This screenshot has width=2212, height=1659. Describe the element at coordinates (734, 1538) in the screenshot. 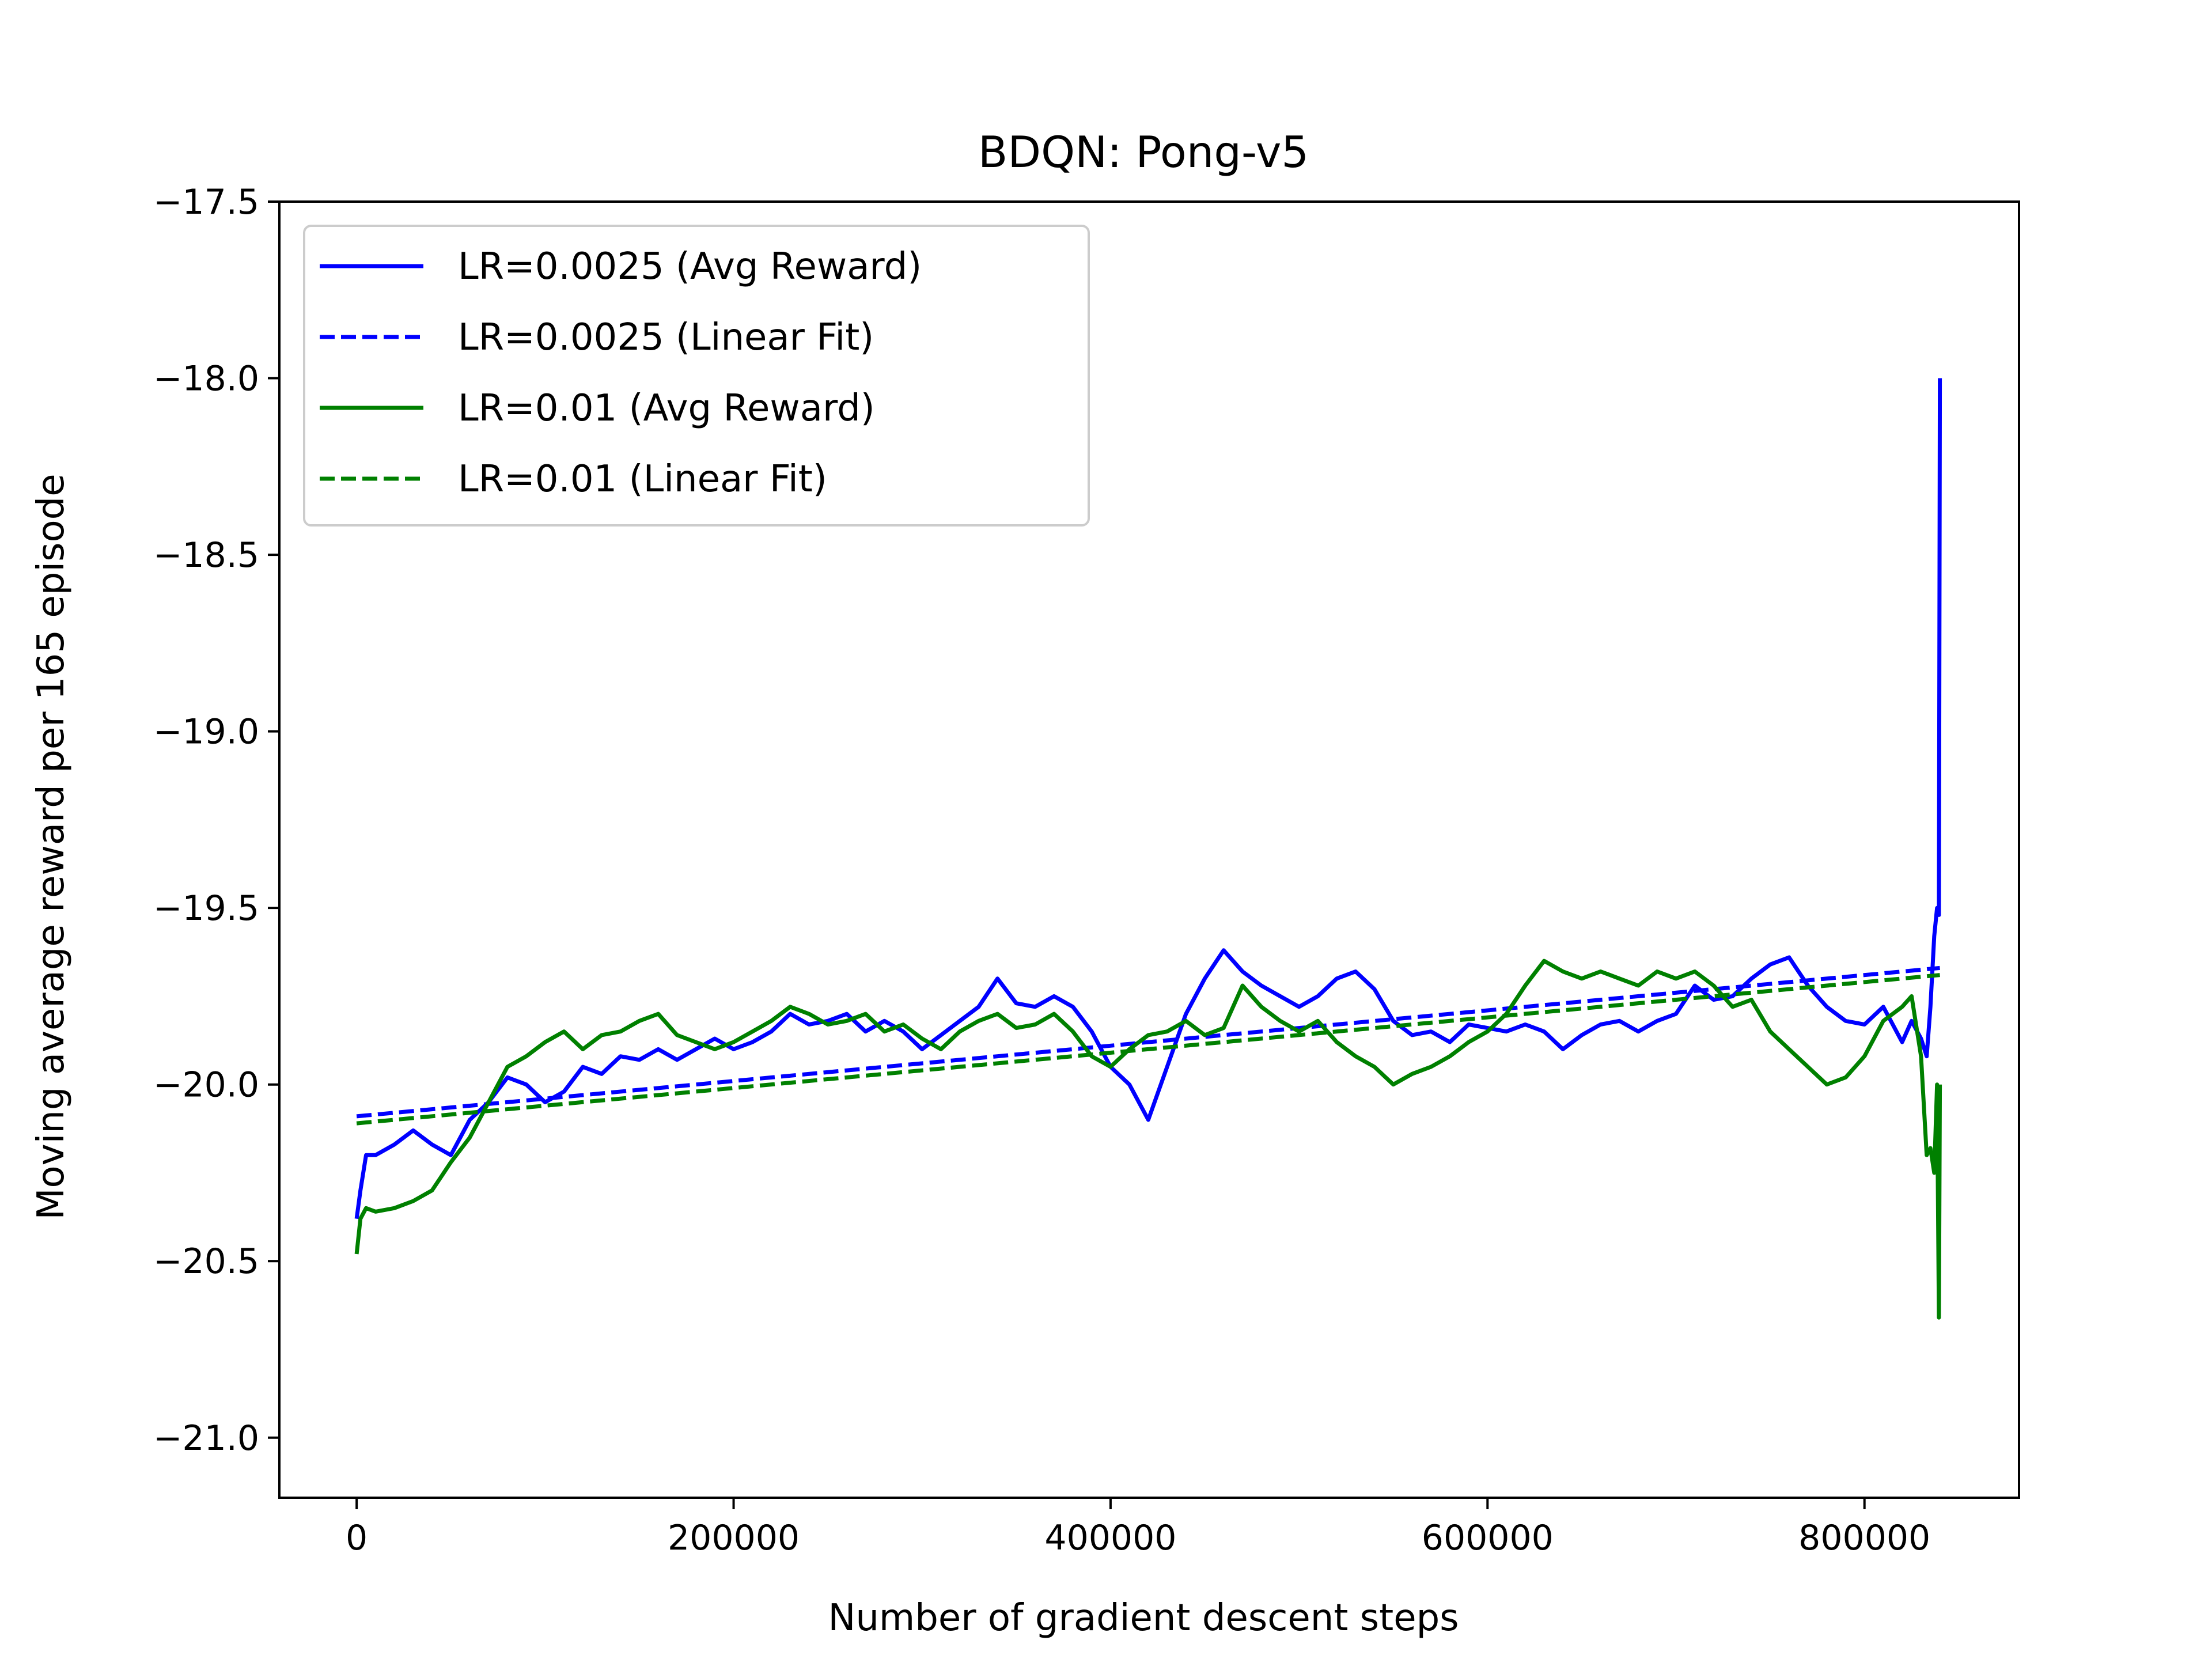

I see `x-tick-label: 200000` at that location.